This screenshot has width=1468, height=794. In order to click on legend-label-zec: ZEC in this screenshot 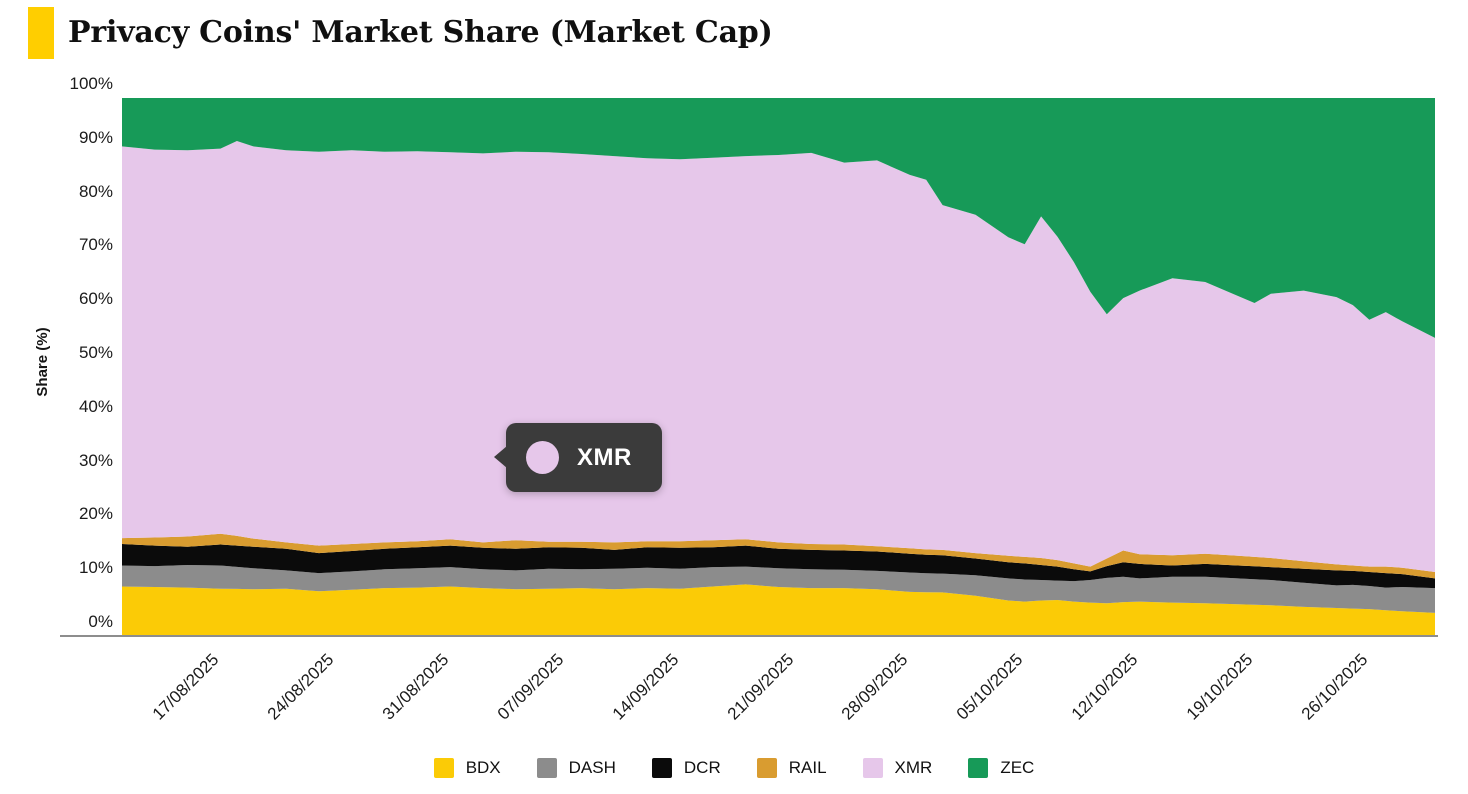, I will do `click(1017, 767)`.